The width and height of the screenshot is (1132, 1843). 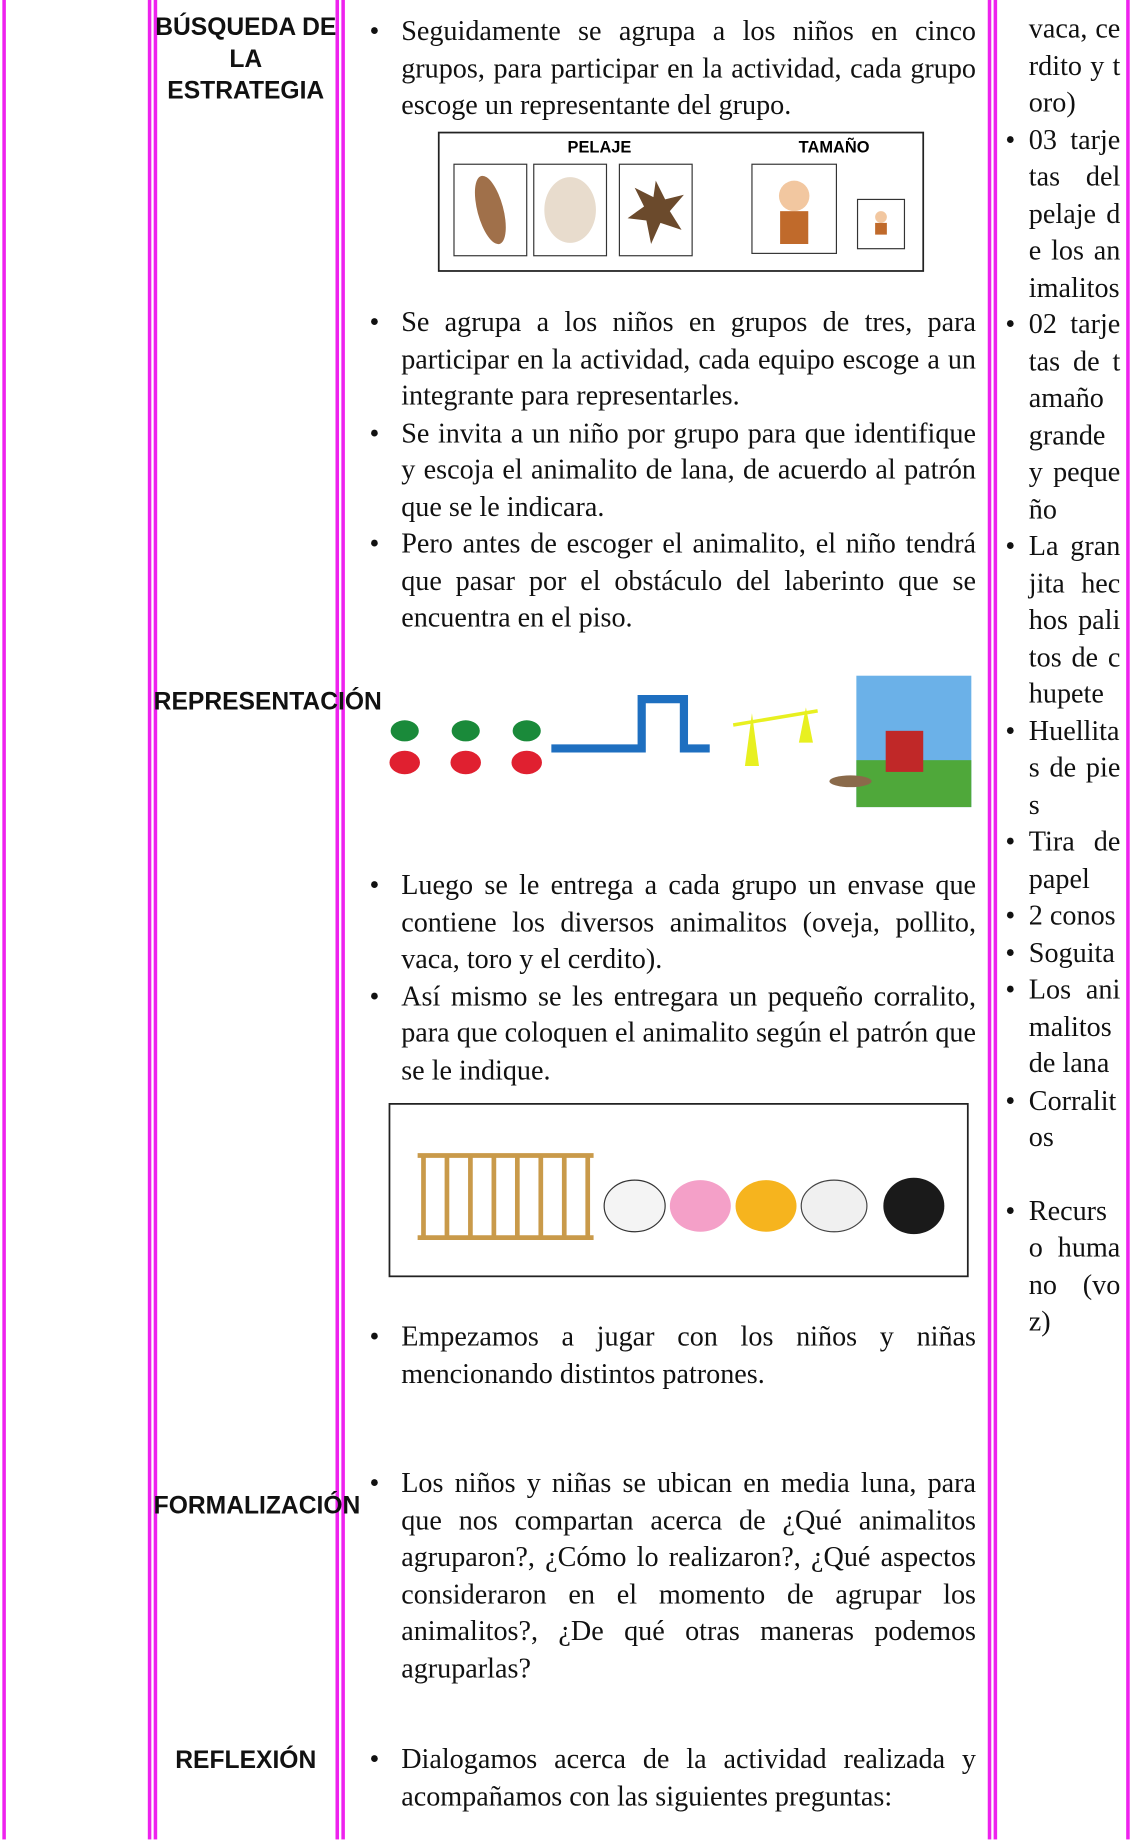 What do you see at coordinates (267, 702) in the screenshot?
I see `phase-label: REPRESENTACIÓN` at bounding box center [267, 702].